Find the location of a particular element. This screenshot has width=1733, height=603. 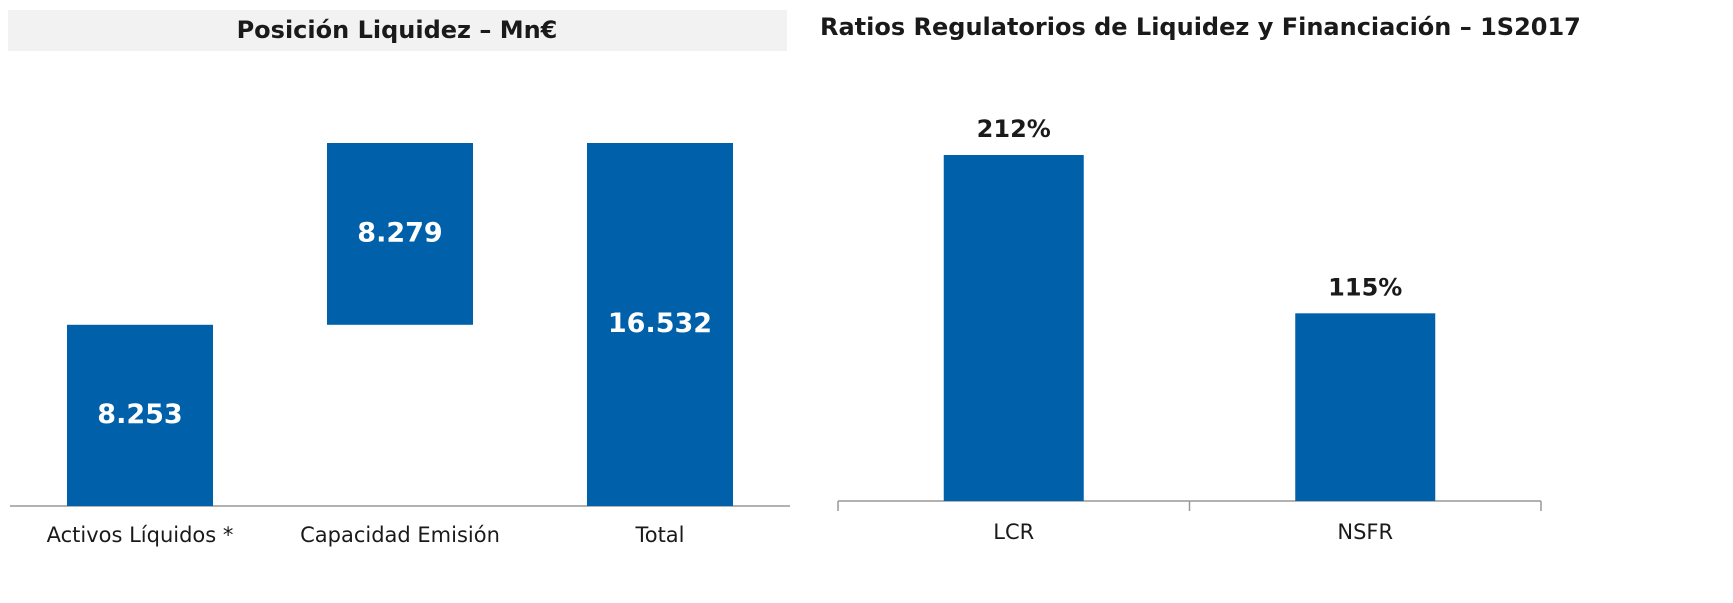

value-label: 8.279 is located at coordinates (399, 232).